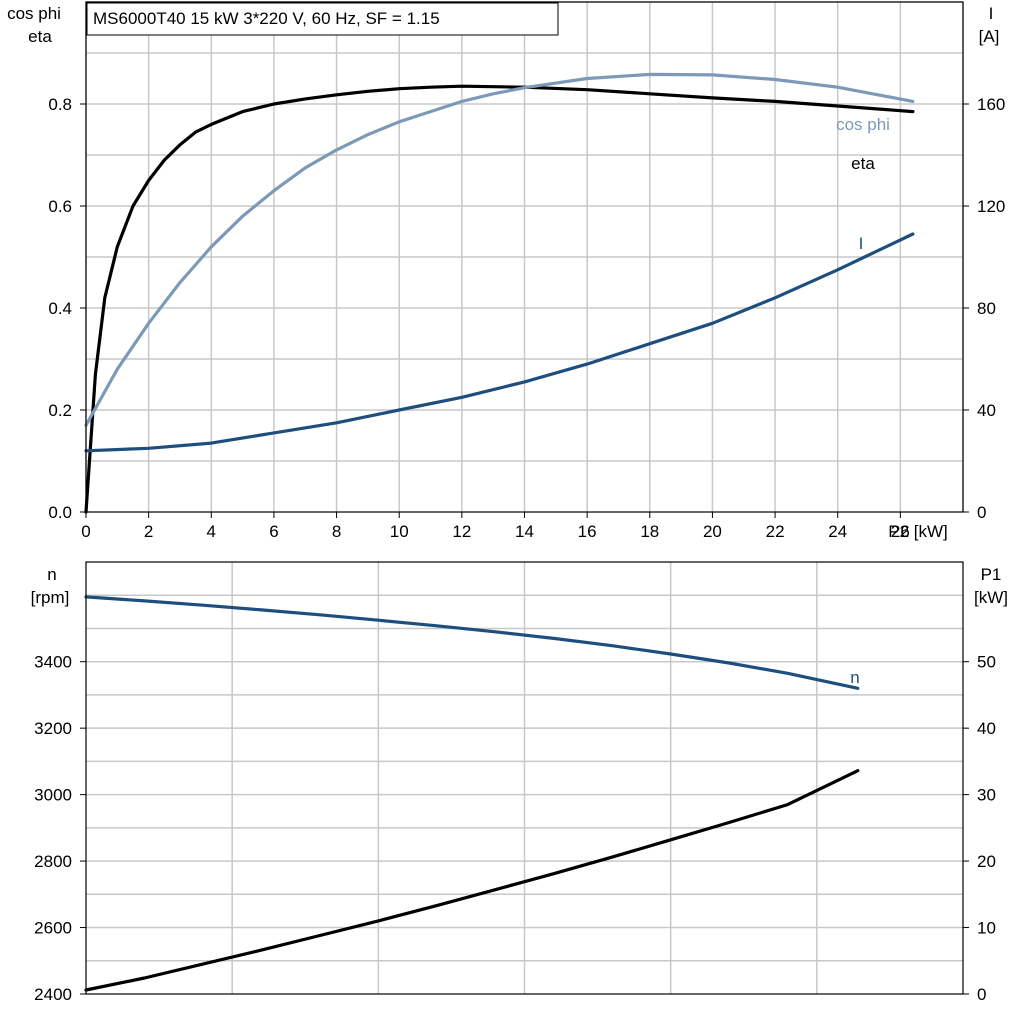  I want to click on power-tick-label: 0, so click(981, 994).